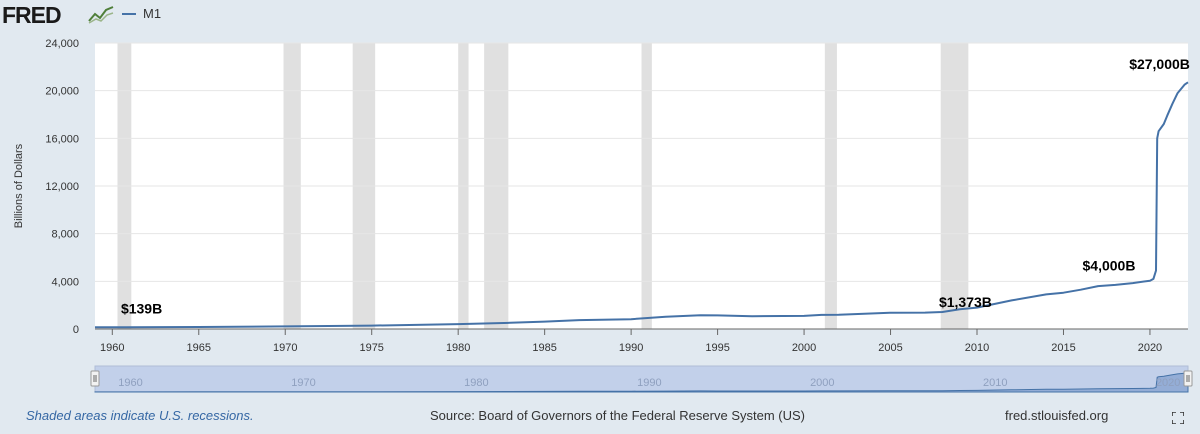 This screenshot has height=434, width=1200. Describe the element at coordinates (371, 348) in the screenshot. I see `x-tick-label: 1975` at that location.